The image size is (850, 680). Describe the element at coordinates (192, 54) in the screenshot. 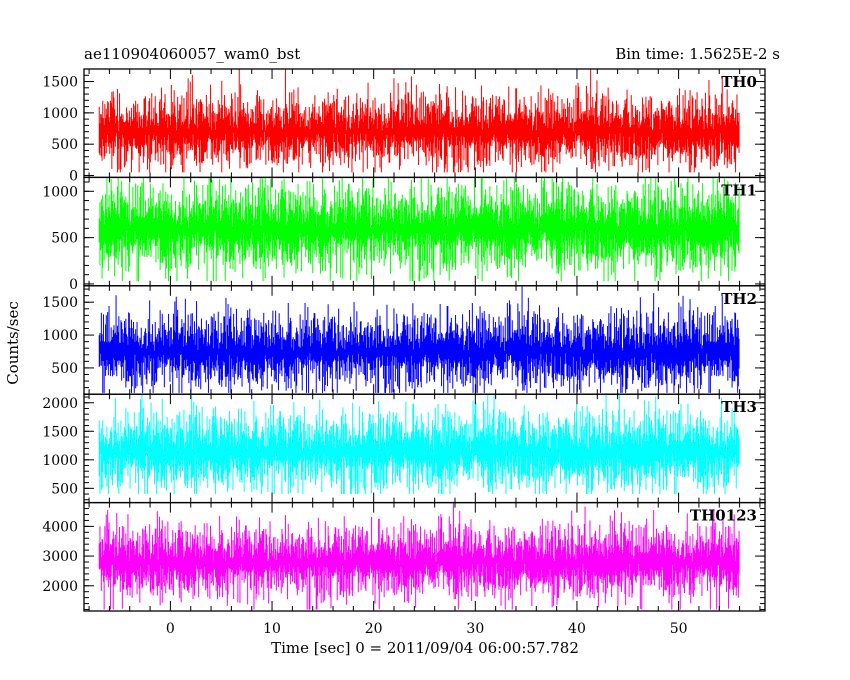

I see `chart-title: ae110904060057_wam0_bst` at that location.